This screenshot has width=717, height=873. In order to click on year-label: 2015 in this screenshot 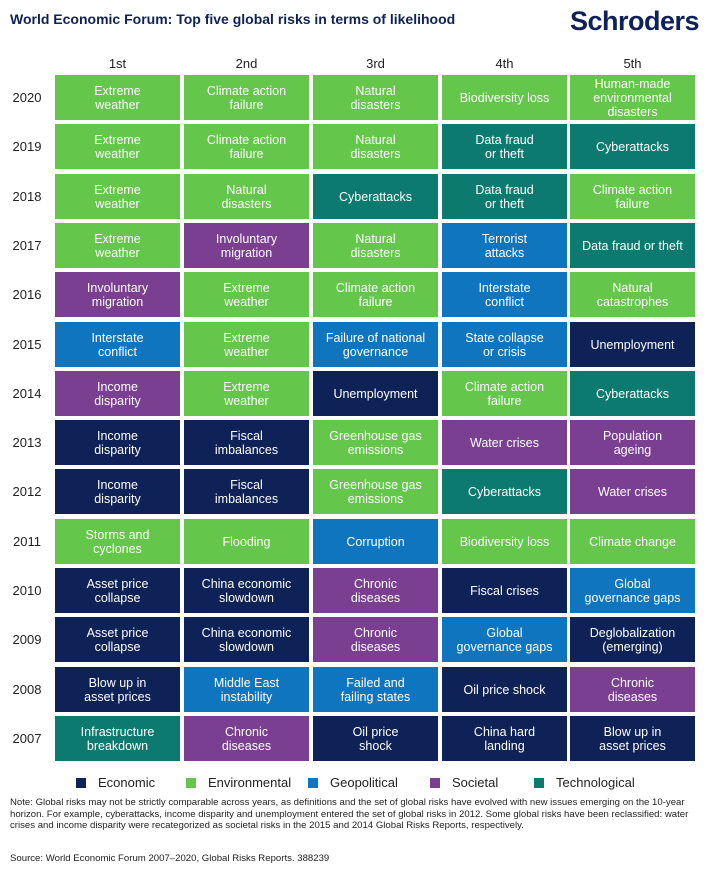, I will do `click(27, 344)`.